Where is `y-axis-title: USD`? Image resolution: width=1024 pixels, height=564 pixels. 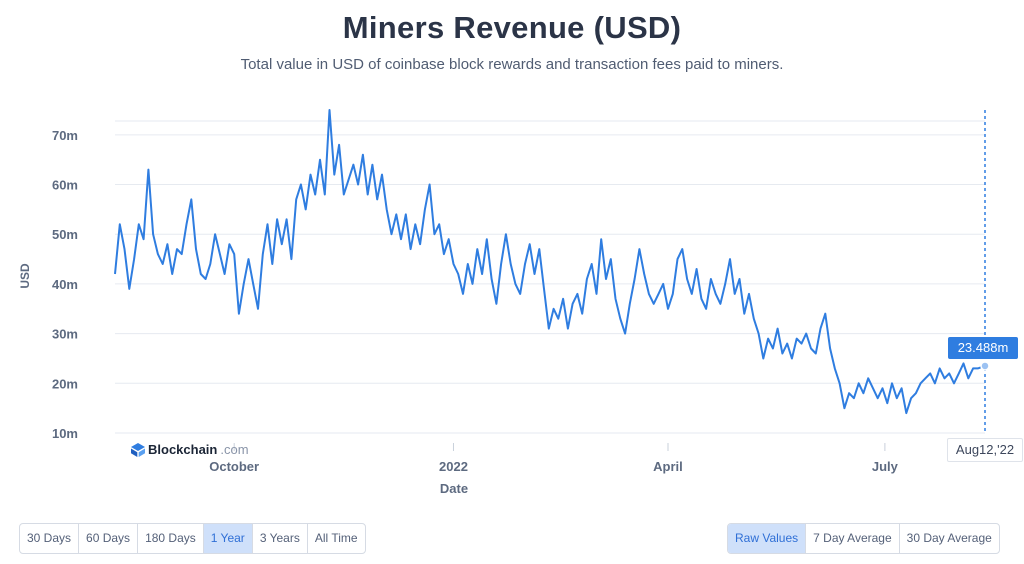
y-axis-title: USD is located at coordinates (25, 276).